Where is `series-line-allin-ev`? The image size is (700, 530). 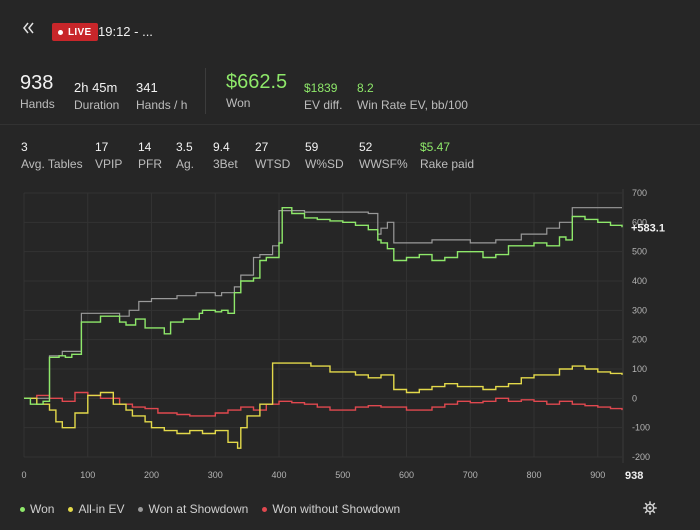
series-line-allin-ev is located at coordinates (323, 405).